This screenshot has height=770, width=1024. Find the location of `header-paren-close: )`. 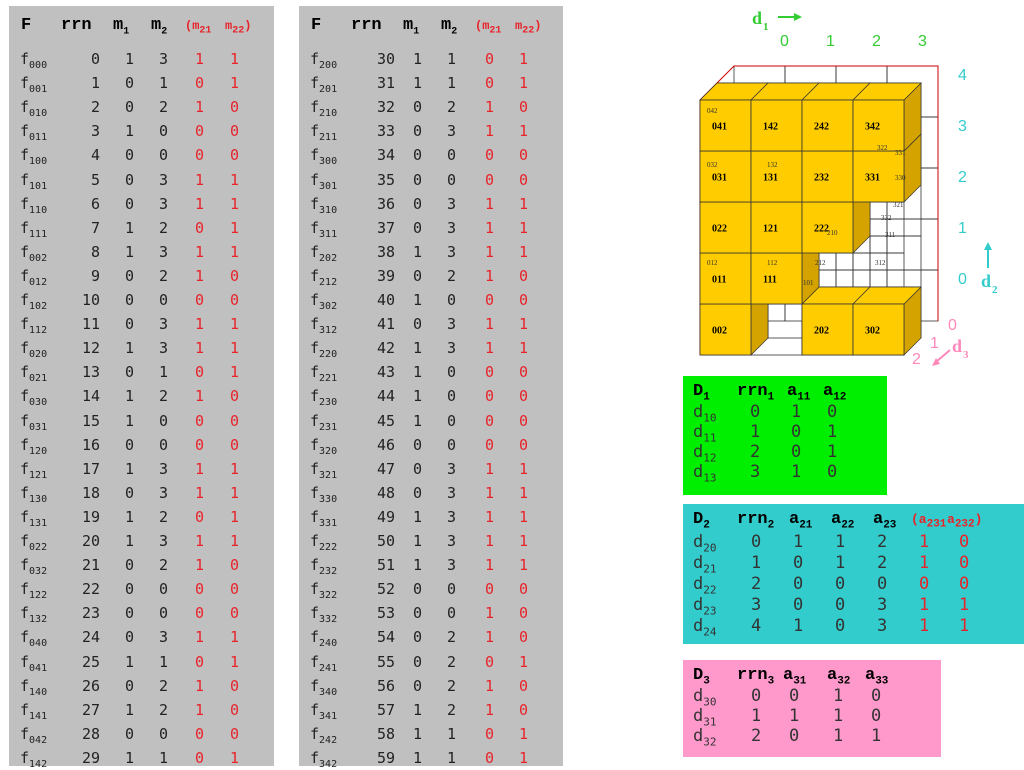

header-paren-close: ) is located at coordinates (538, 26).